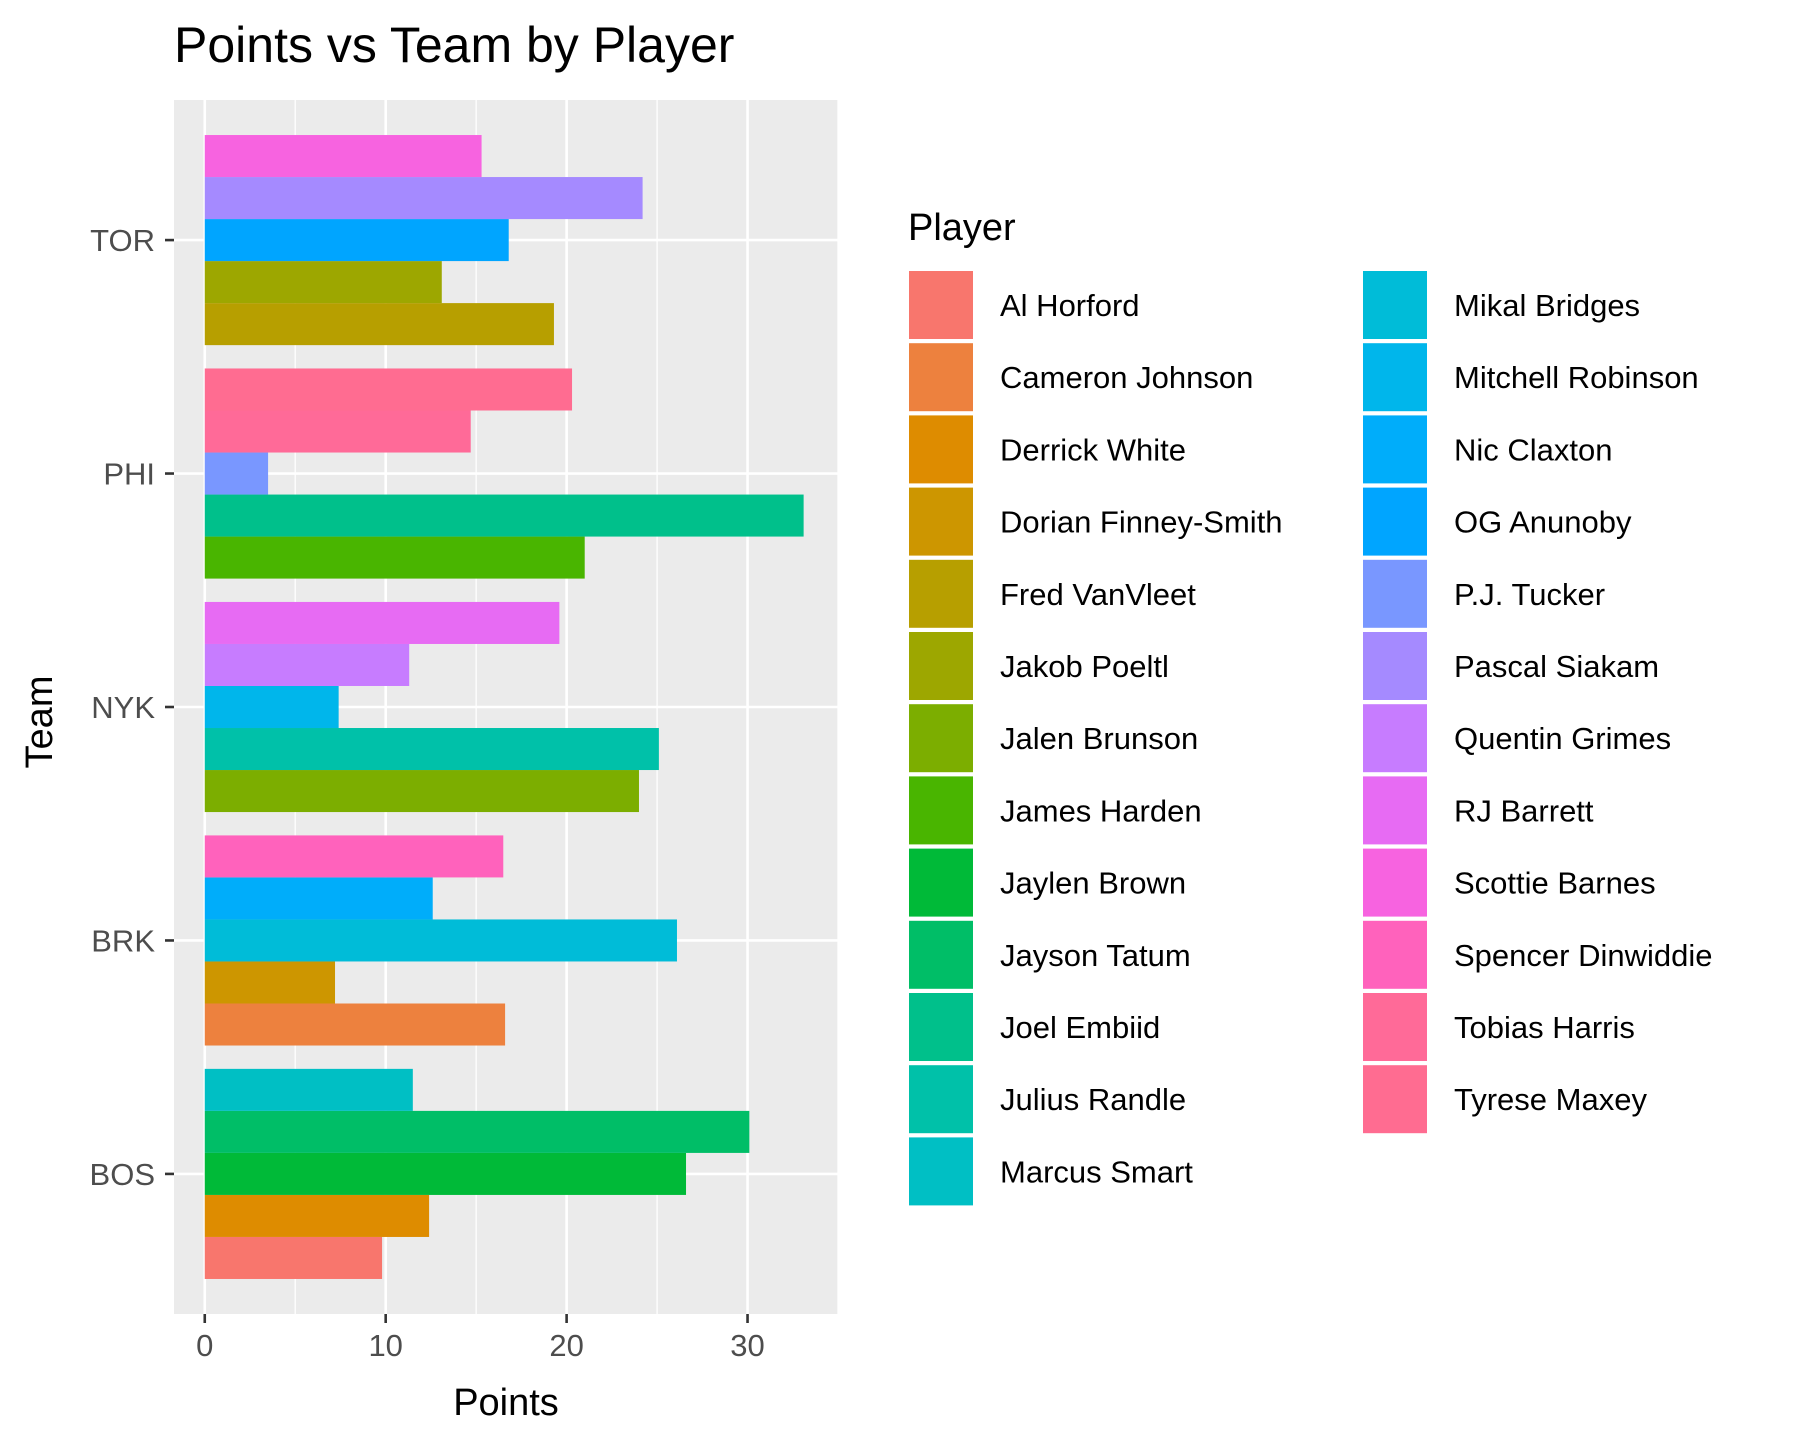 This screenshot has height=1439, width=1799. Describe the element at coordinates (1529, 594) in the screenshot. I see `legend-label-p-j-tucker: P.J. Tucker` at that location.